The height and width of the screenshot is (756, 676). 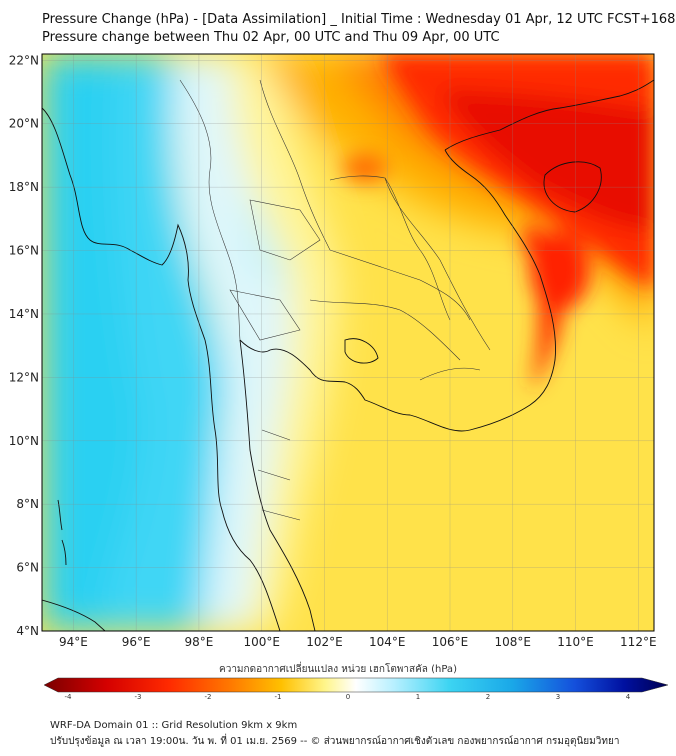 I want to click on colorbar-tick-label: 0, so click(x=348, y=697).